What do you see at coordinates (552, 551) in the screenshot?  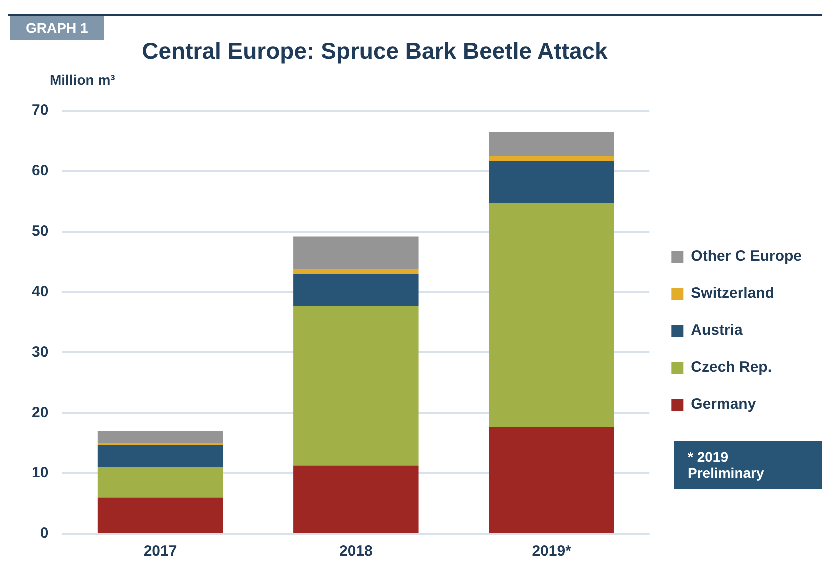 I see `x-tick-label: 2019*` at bounding box center [552, 551].